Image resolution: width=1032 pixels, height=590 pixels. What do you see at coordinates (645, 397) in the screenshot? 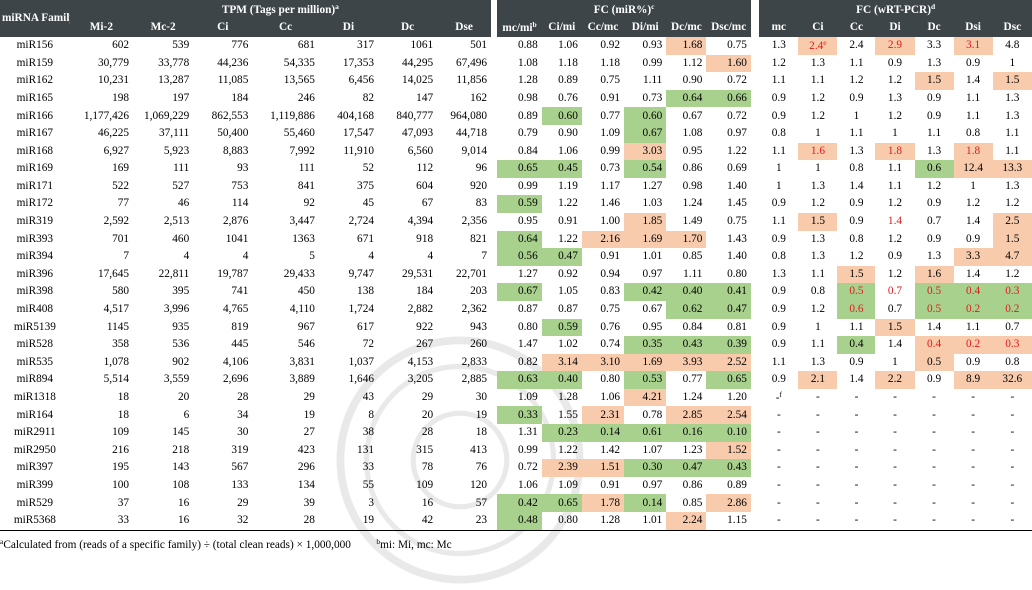
I see `fc-mir-value-cell: 4.21` at bounding box center [645, 397].